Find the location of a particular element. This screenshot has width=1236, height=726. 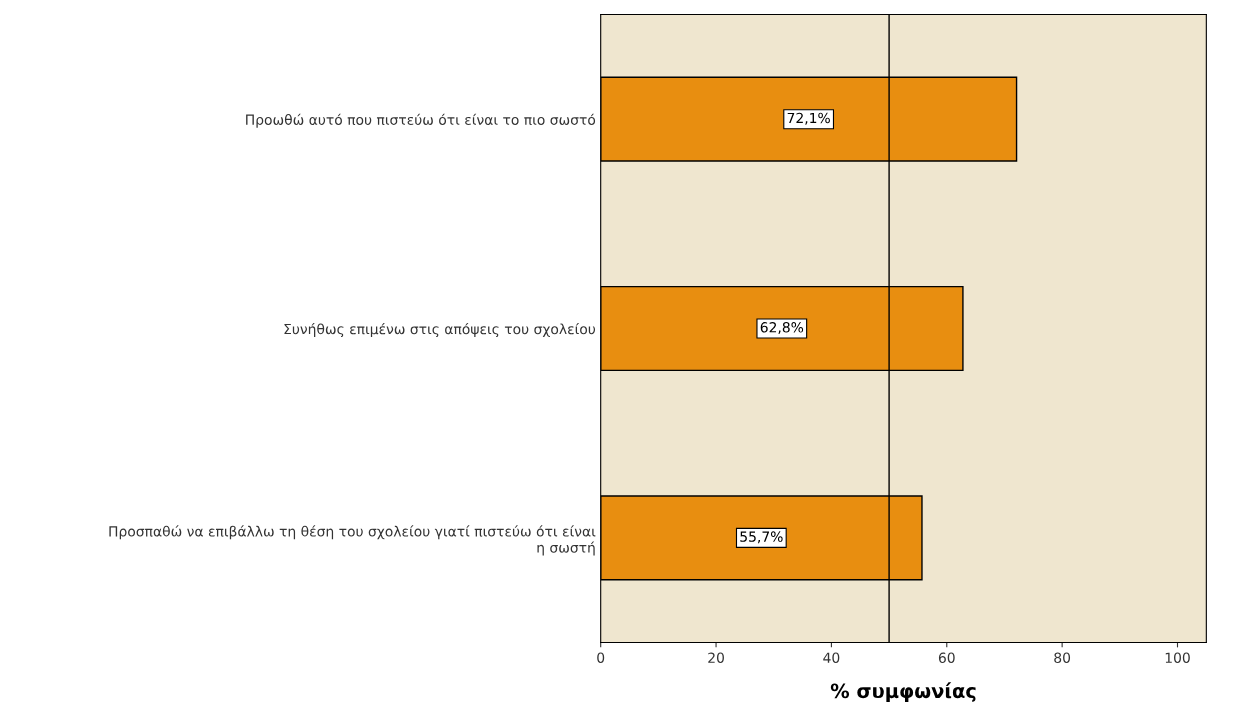

y-tick-label: Προωθώ αυτό που πιστεύω ότι είναι το πιο σωστό is located at coordinates (421, 120).